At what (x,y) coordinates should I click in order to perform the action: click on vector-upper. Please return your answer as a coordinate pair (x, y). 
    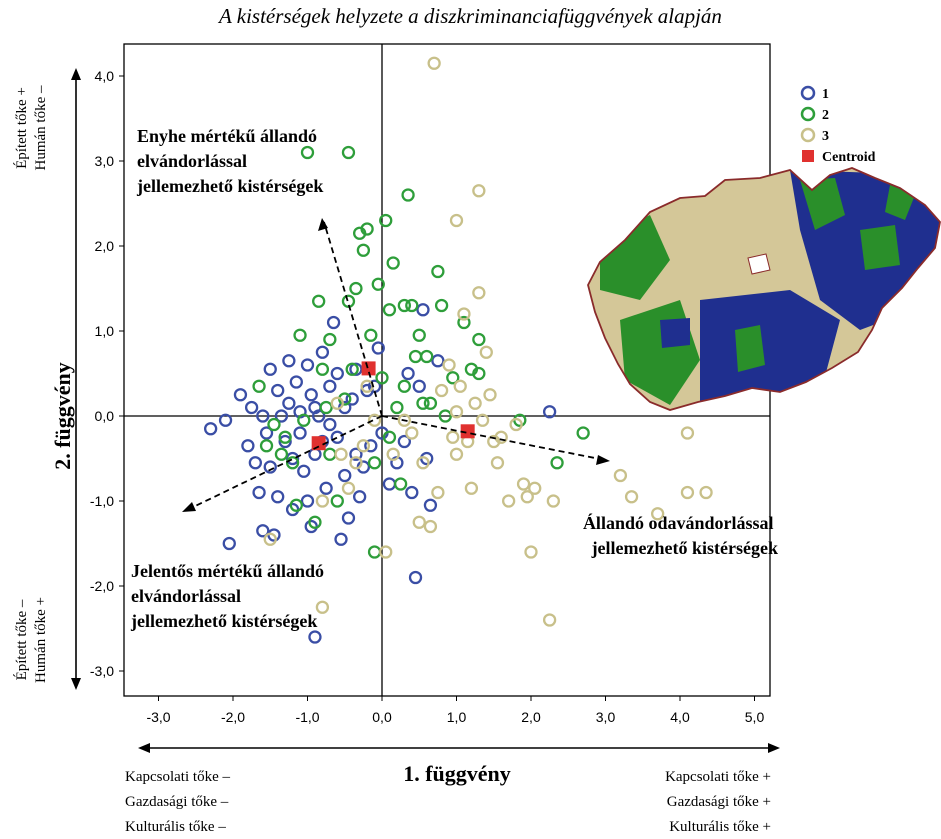
    Looking at the image, I should click on (353, 319).